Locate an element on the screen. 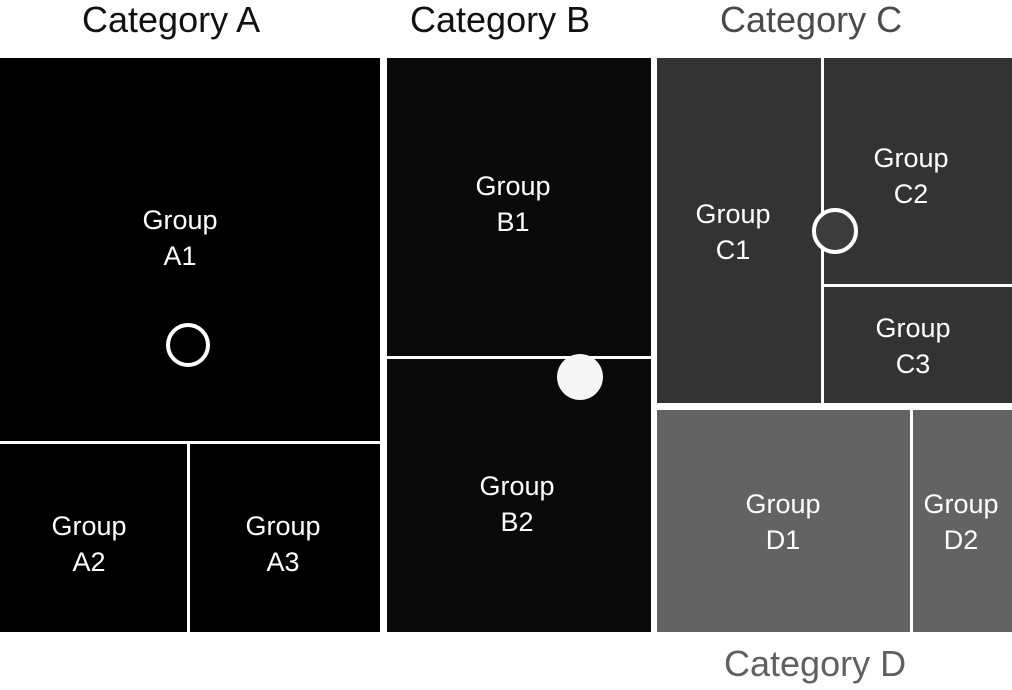 The image size is (1012, 690). category-c-title: Category C is located at coordinates (811, 20).